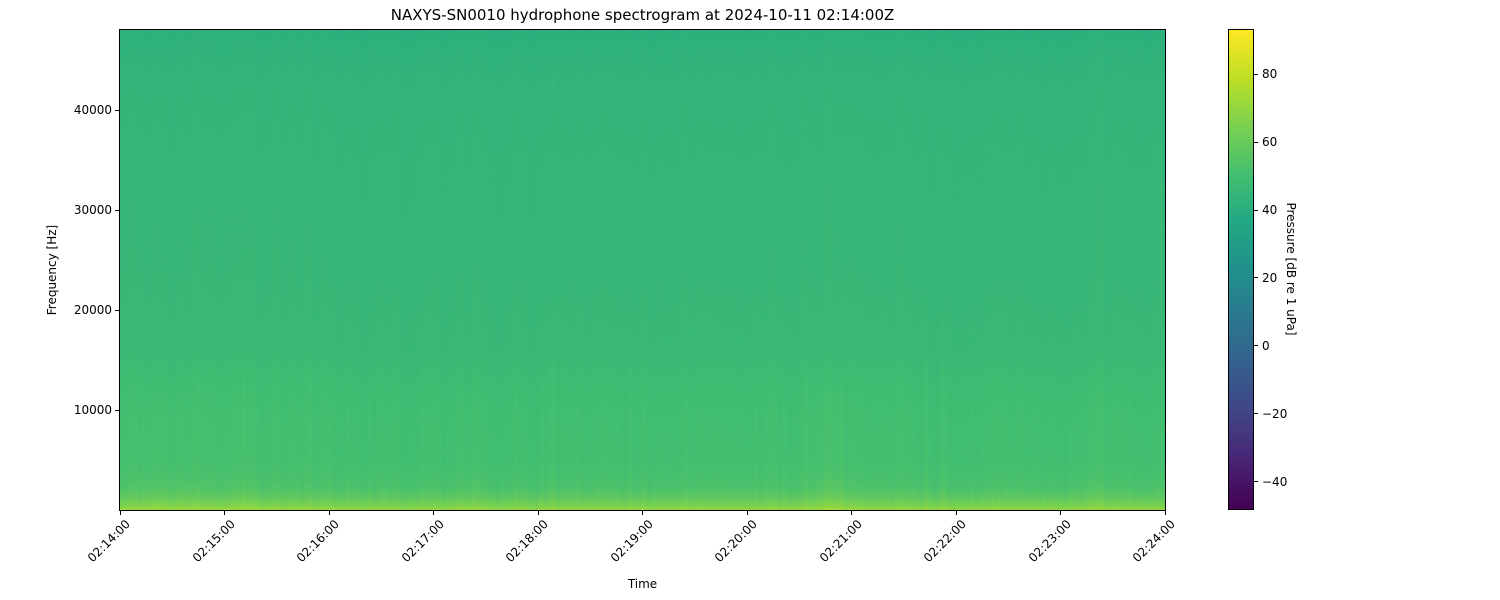 The height and width of the screenshot is (600, 1500). I want to click on x-axis-label: Time, so click(642, 584).